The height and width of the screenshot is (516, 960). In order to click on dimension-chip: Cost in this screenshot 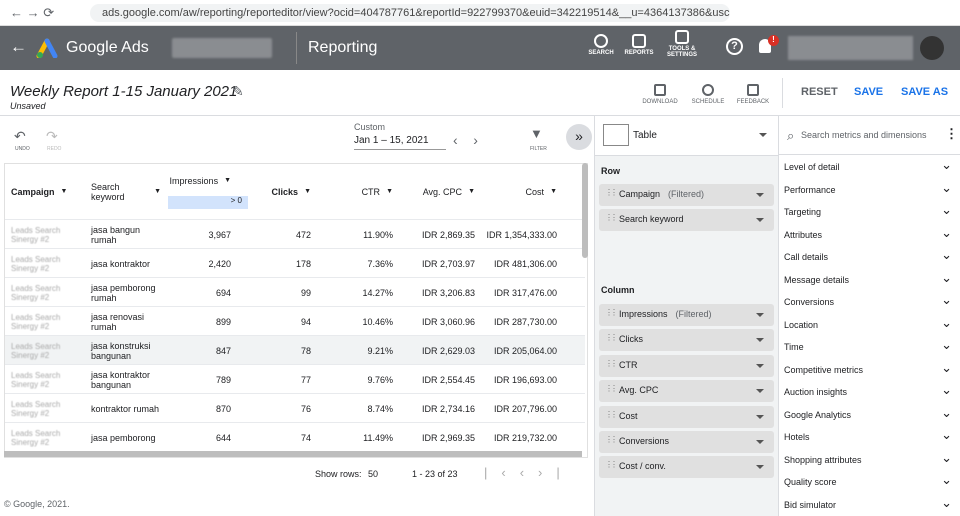, I will do `click(686, 416)`.